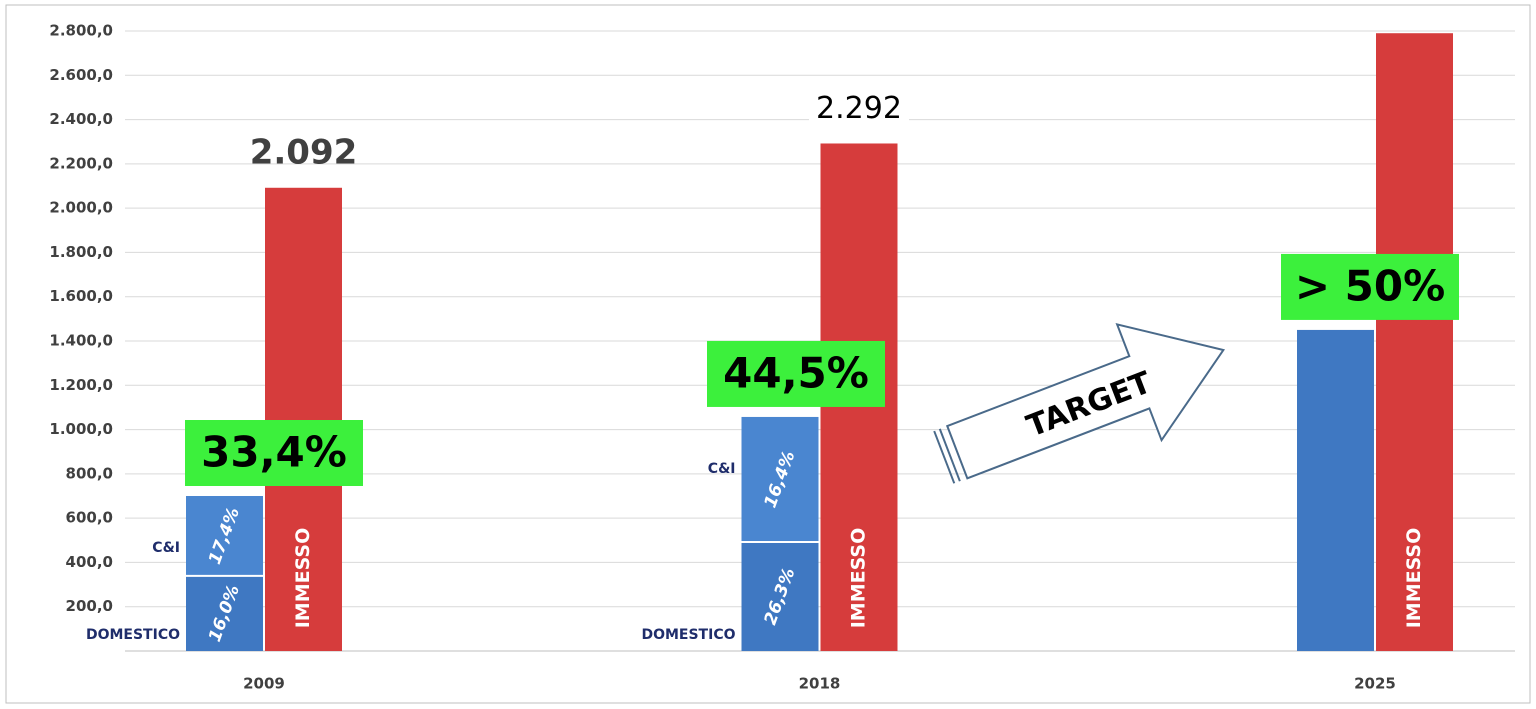  I want to click on y-tick-label: 600,0, so click(89, 518).